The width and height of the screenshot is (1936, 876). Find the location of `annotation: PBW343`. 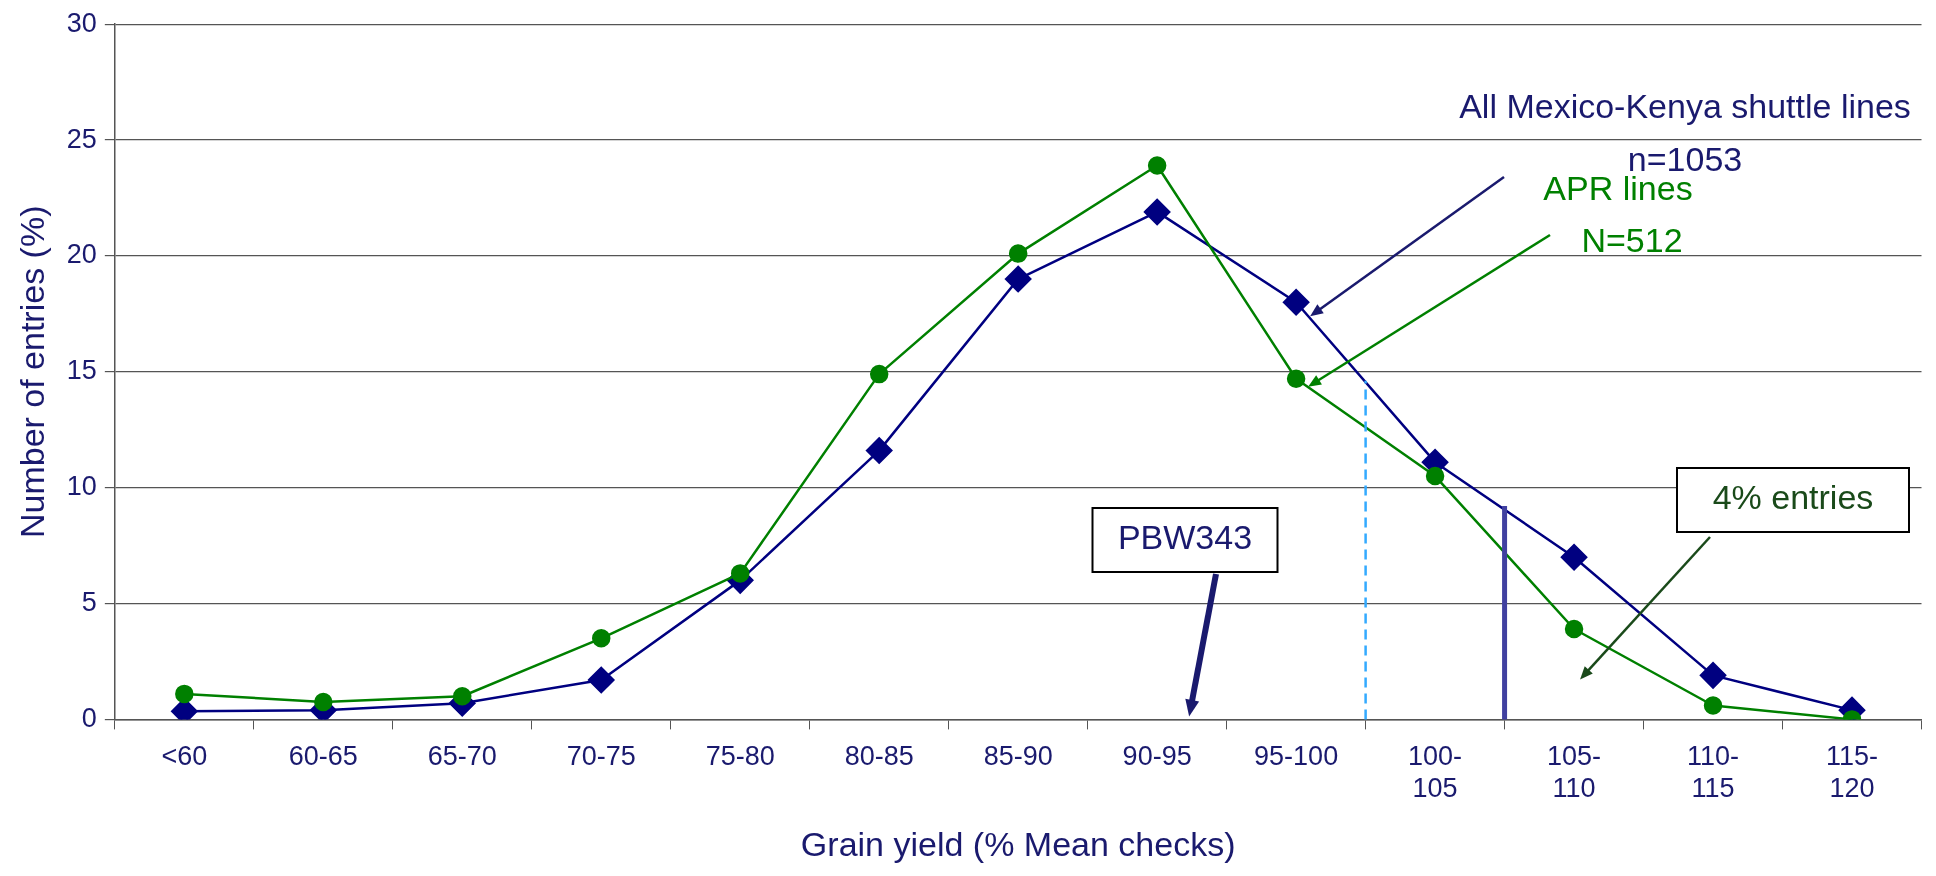

annotation: PBW343 is located at coordinates (1185, 537).